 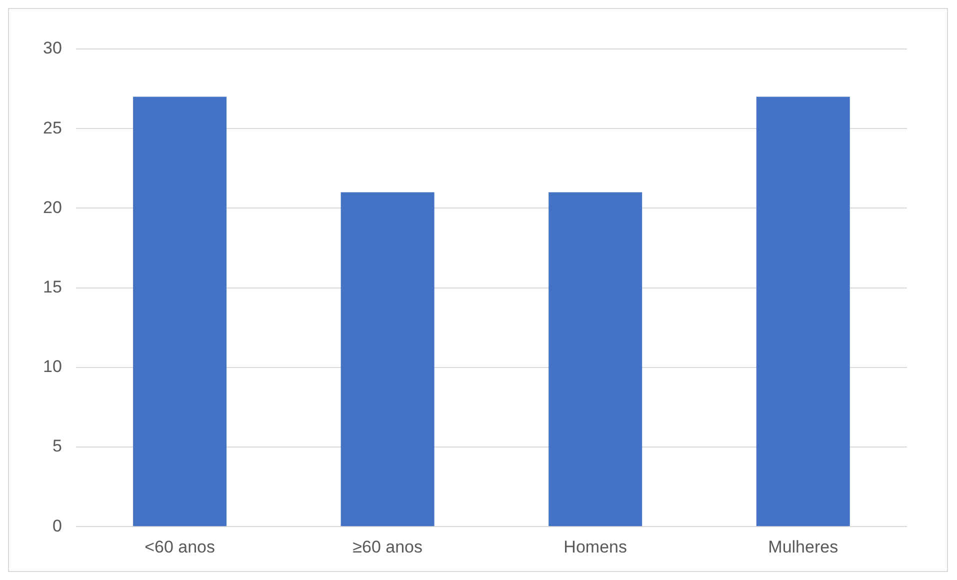 What do you see at coordinates (52, 207) in the screenshot?
I see `y-tick-label: 20` at bounding box center [52, 207].